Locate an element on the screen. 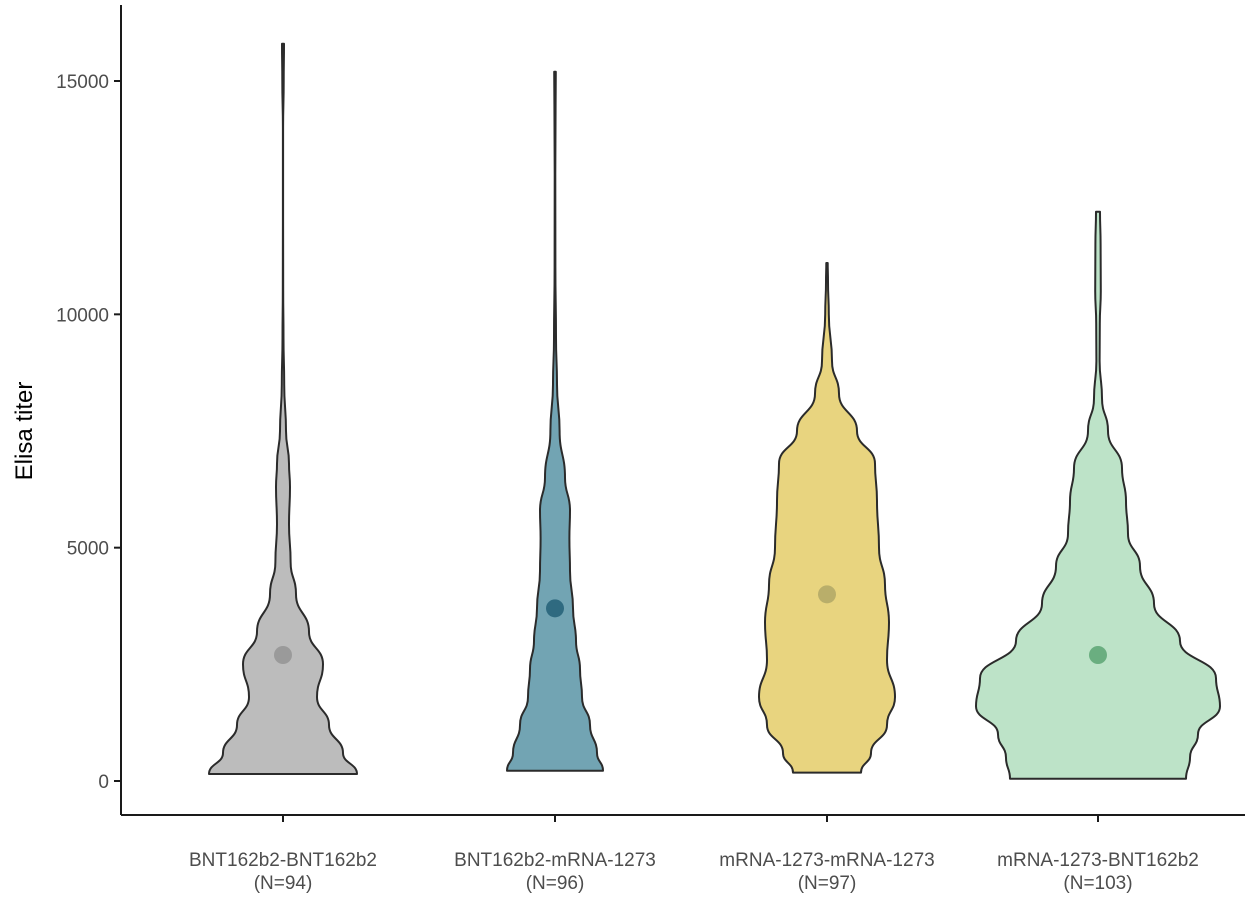  y-axis-title: Elisa titer is located at coordinates (24, 431).